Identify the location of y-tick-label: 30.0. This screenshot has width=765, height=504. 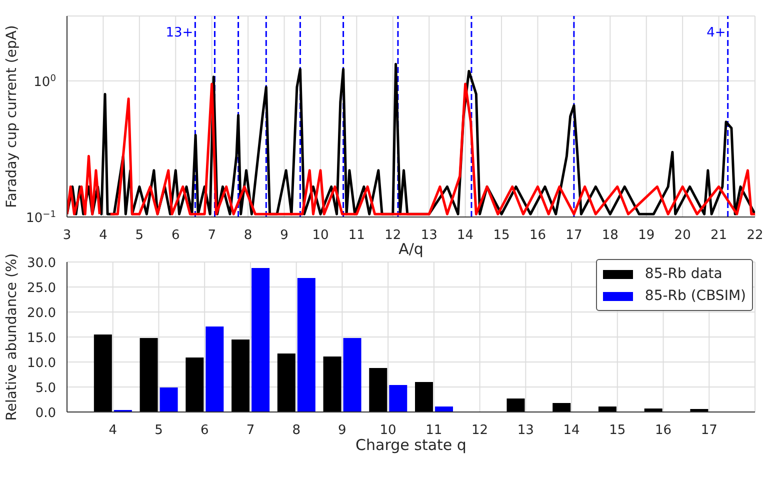
(41, 263).